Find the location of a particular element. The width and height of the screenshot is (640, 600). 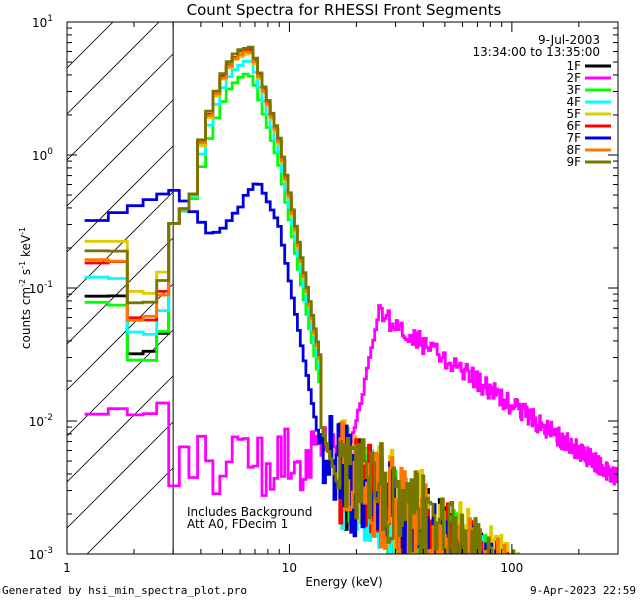

x-tick-label: 10 is located at coordinates (289, 568).